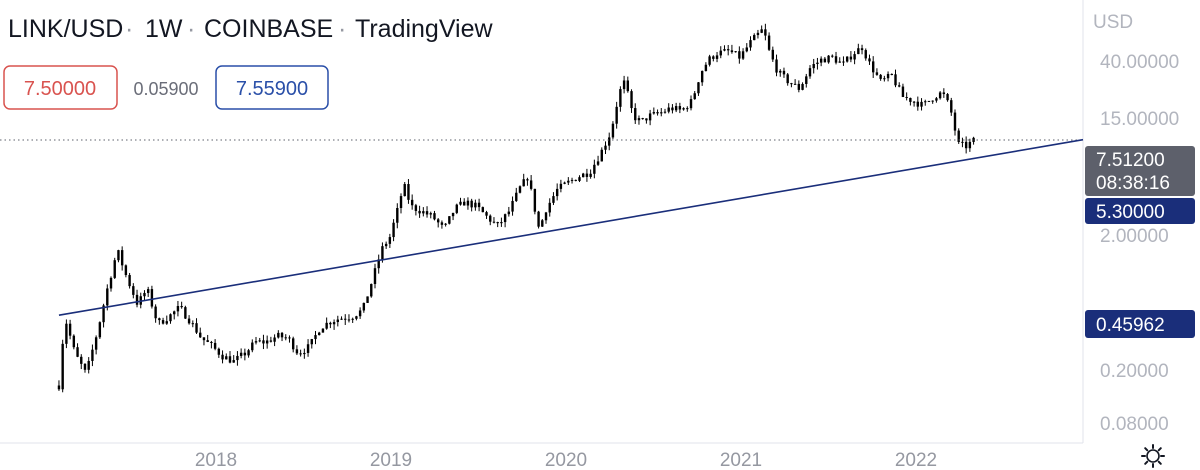 Image resolution: width=1200 pixels, height=470 pixels. Describe the element at coordinates (1134, 424) in the screenshot. I see `price-label-0-08: 0.08000` at that location.